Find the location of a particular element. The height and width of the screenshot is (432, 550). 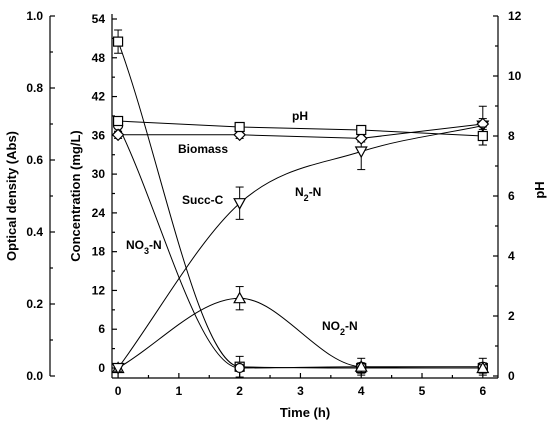

series-line-biomass is located at coordinates (300, 131).